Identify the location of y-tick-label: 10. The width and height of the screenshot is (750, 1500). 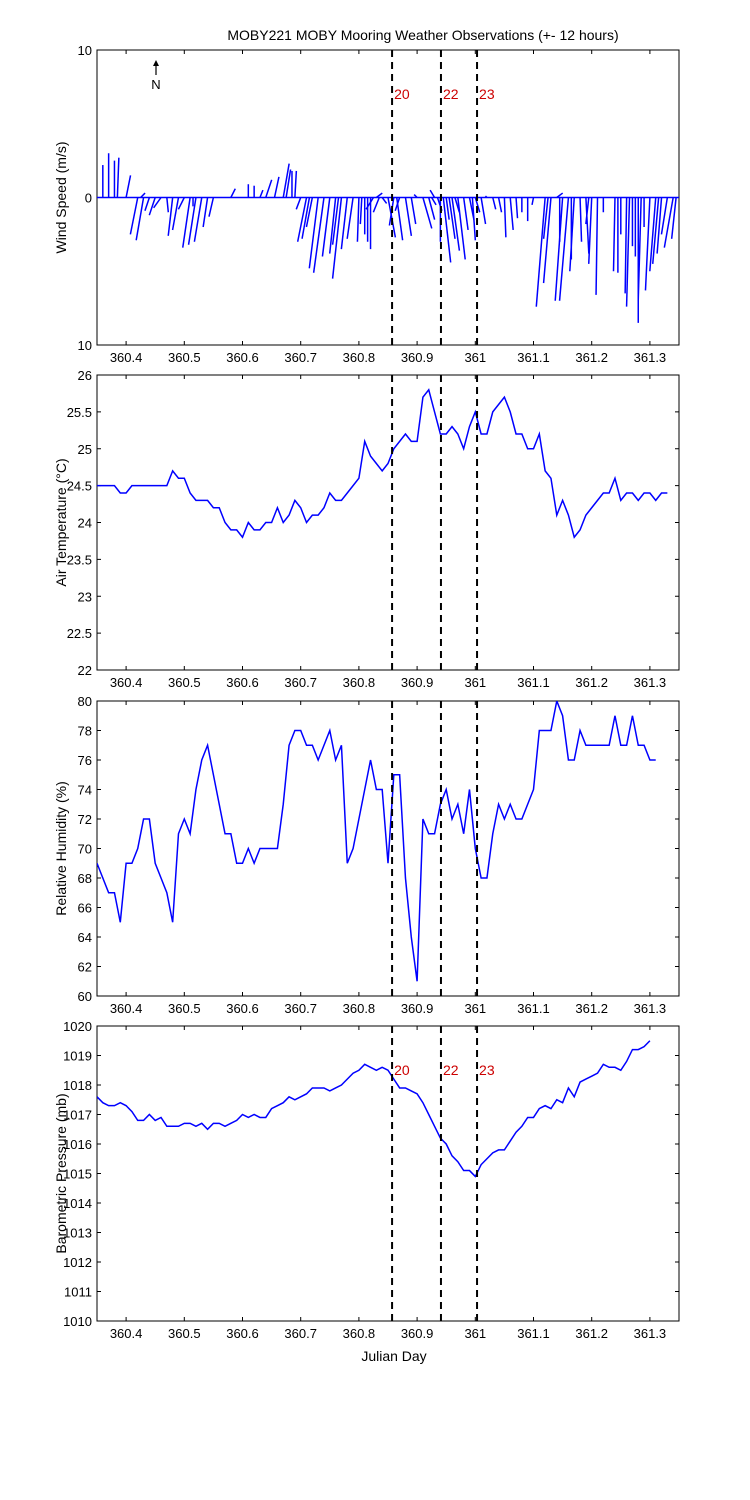
(85, 50).